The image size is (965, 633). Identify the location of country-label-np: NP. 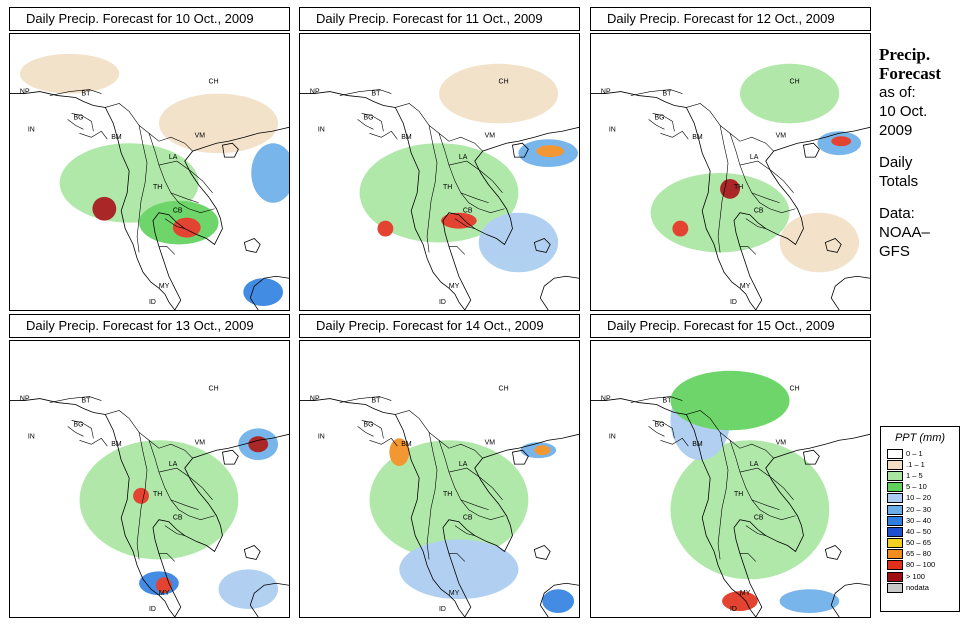
(606, 92).